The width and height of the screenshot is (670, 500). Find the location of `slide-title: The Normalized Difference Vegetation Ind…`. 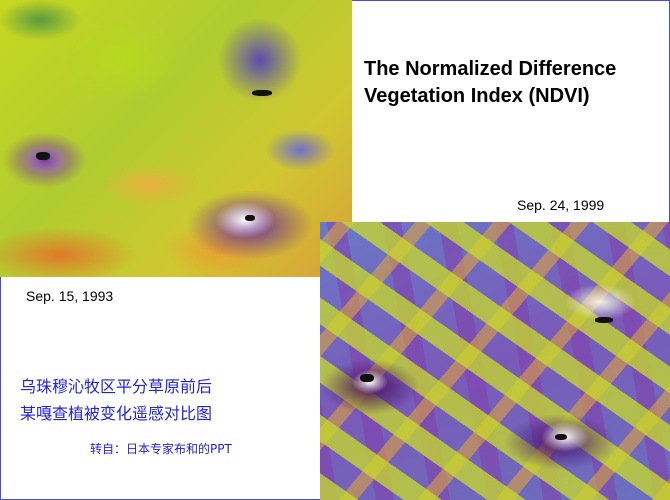

slide-title: The Normalized Difference Vegetation Ind… is located at coordinates (490, 83).